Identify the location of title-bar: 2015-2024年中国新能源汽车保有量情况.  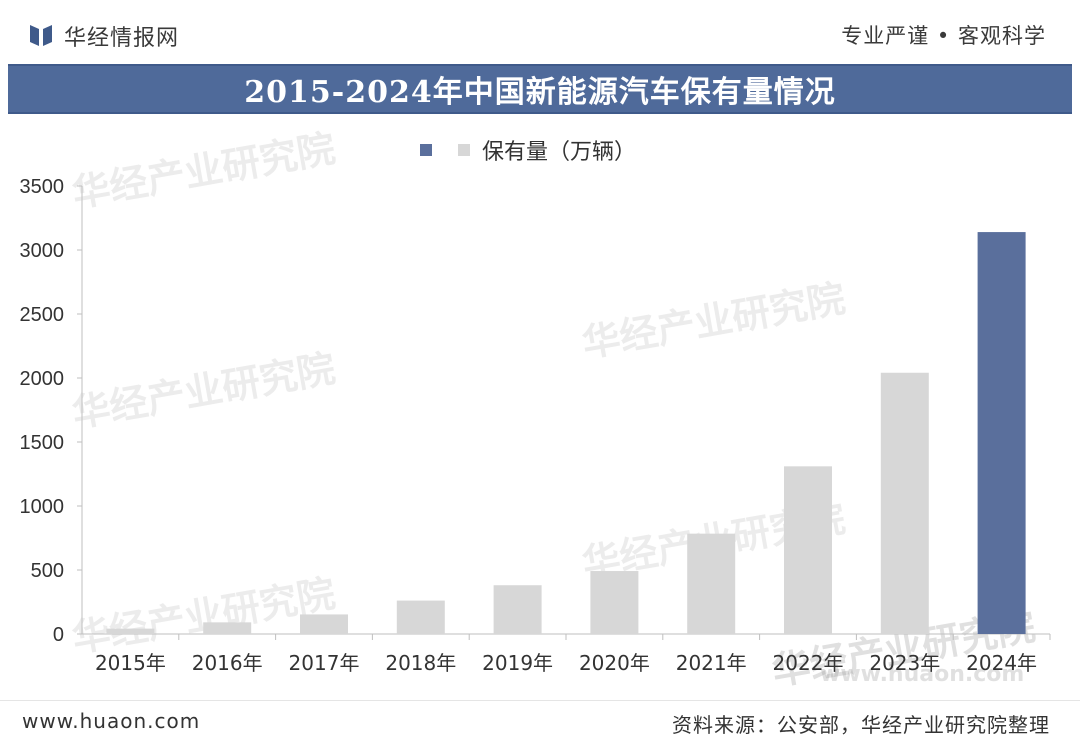
(540, 89).